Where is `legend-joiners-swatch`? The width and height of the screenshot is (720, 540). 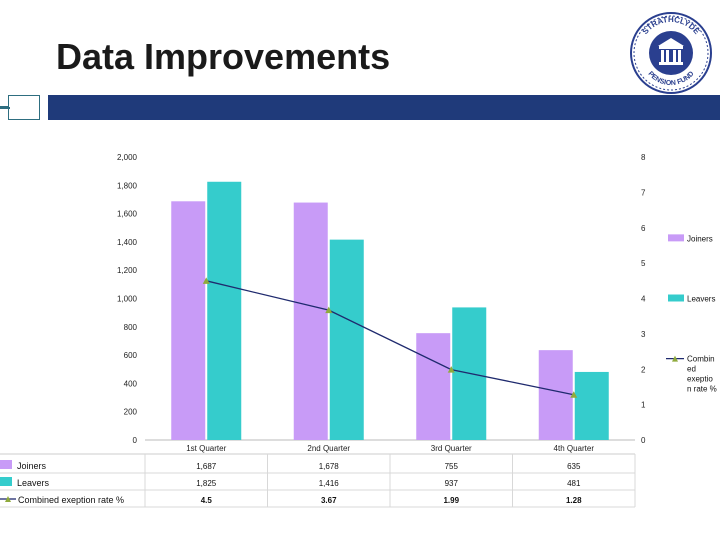 legend-joiners-swatch is located at coordinates (676, 238).